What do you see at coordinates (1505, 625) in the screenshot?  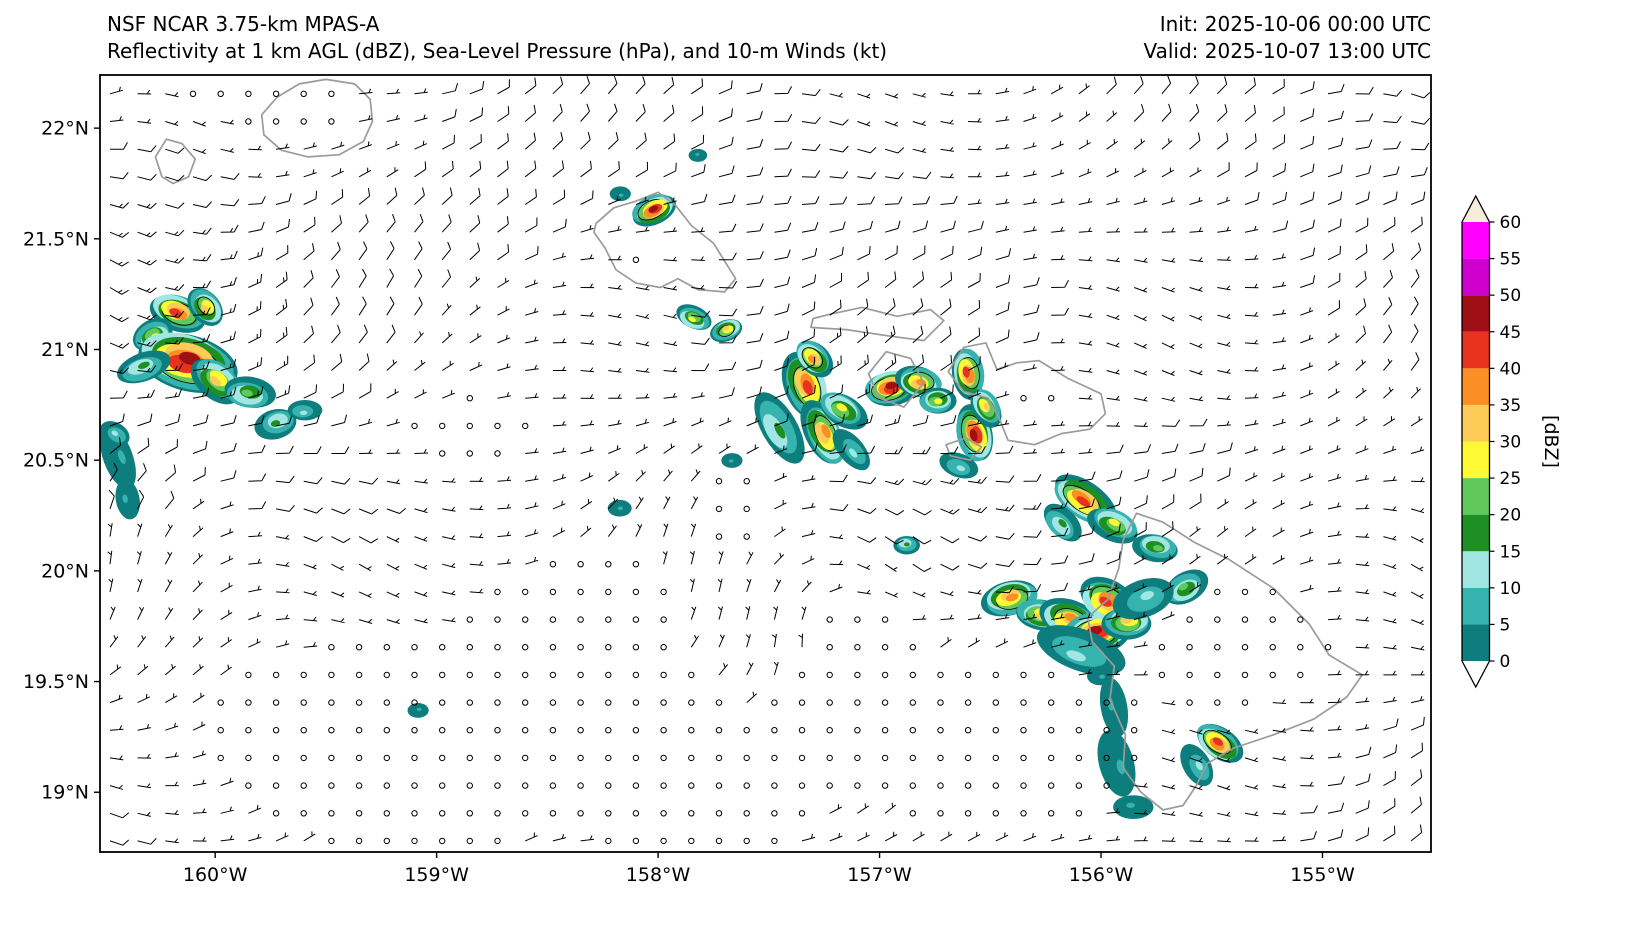 I see `colorbar-tick-label: 5` at bounding box center [1505, 625].